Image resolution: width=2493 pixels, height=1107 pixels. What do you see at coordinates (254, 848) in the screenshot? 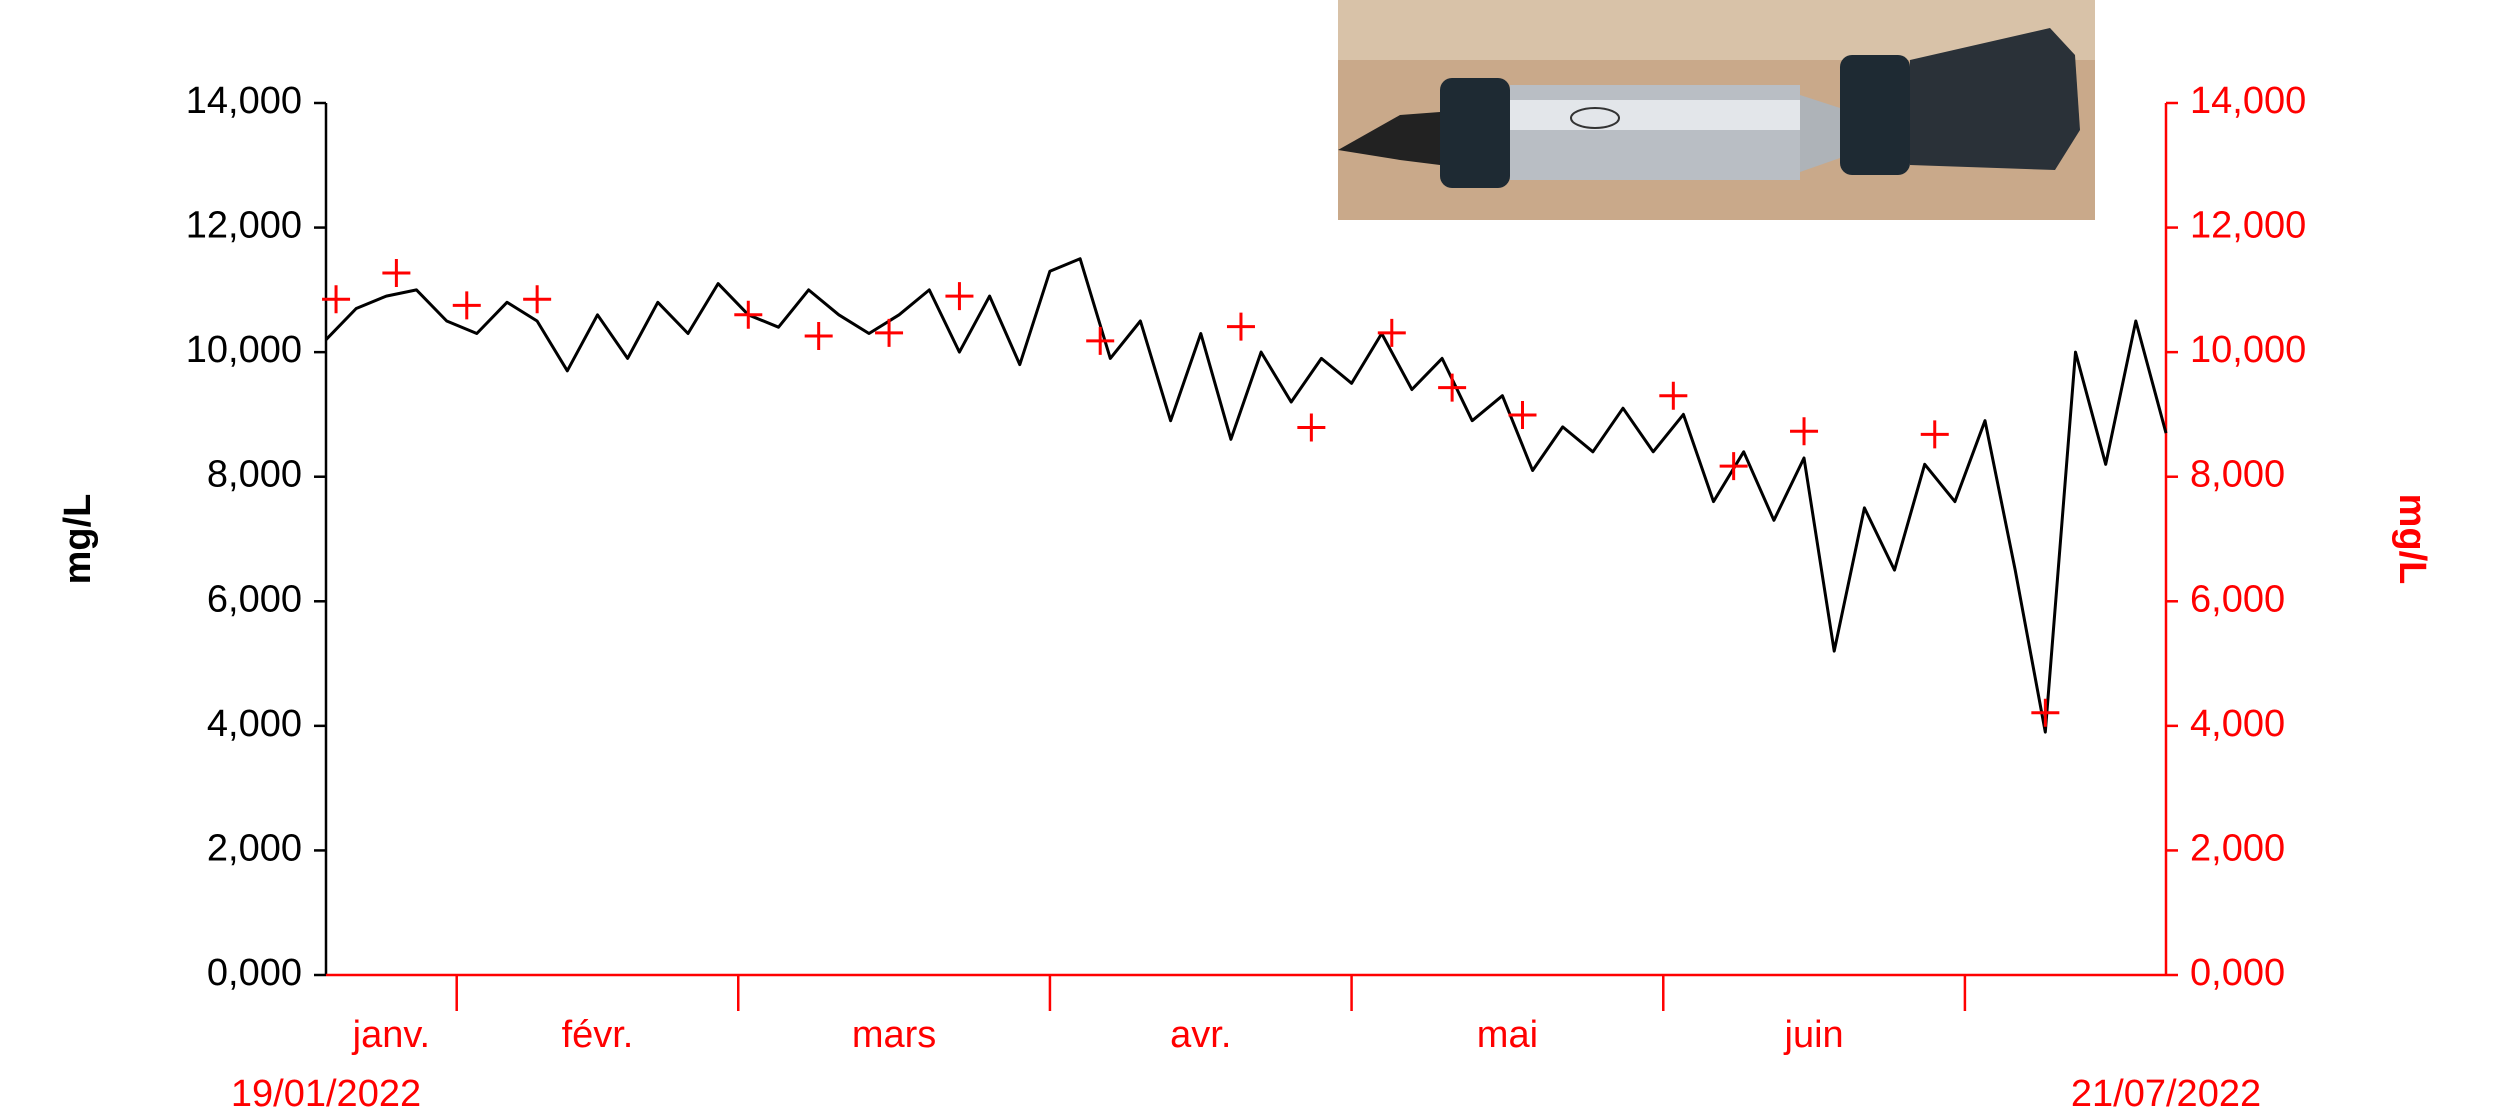
I see `y-tick-label: 2,000` at bounding box center [254, 848].